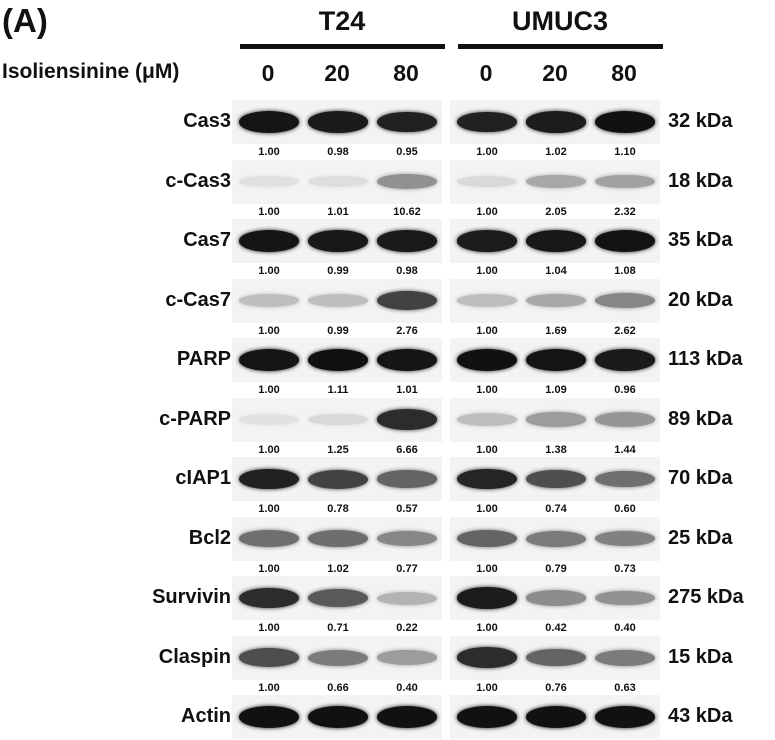 This screenshot has height=740, width=775. What do you see at coordinates (407, 390) in the screenshot?
I see `quantification-value: 1.01` at bounding box center [407, 390].